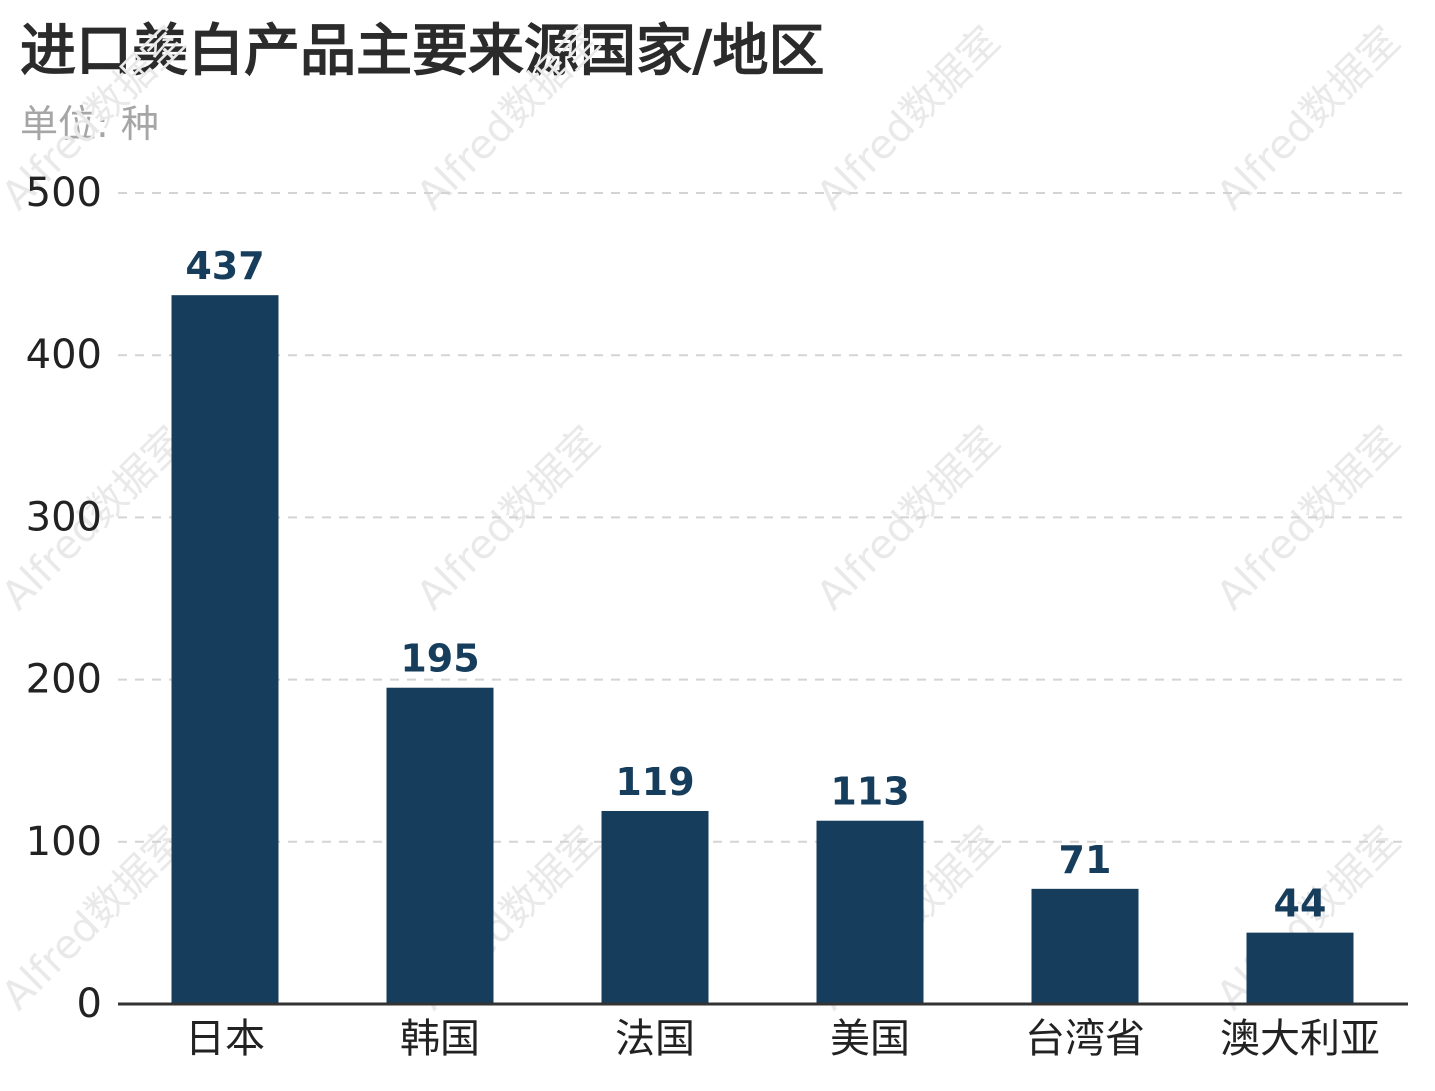 The height and width of the screenshot is (1091, 1435). What do you see at coordinates (64, 355) in the screenshot?
I see `y-tick-label: 400` at bounding box center [64, 355].